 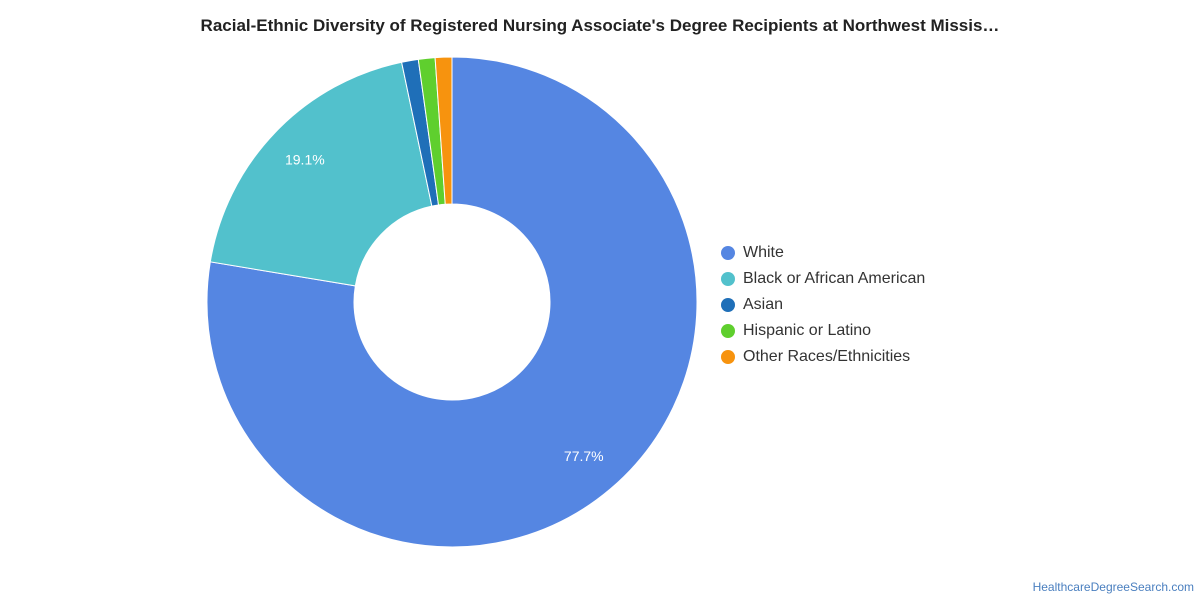 I want to click on legend-label: Hispanic or Latino, so click(x=807, y=330).